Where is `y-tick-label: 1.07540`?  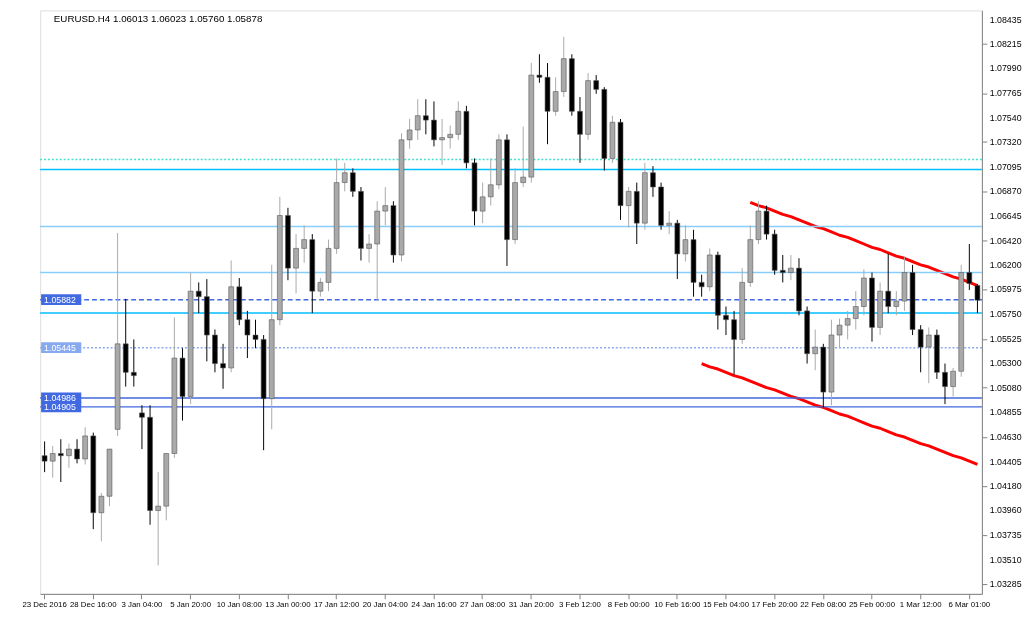
y-tick-label: 1.07540 is located at coordinates (1005, 117).